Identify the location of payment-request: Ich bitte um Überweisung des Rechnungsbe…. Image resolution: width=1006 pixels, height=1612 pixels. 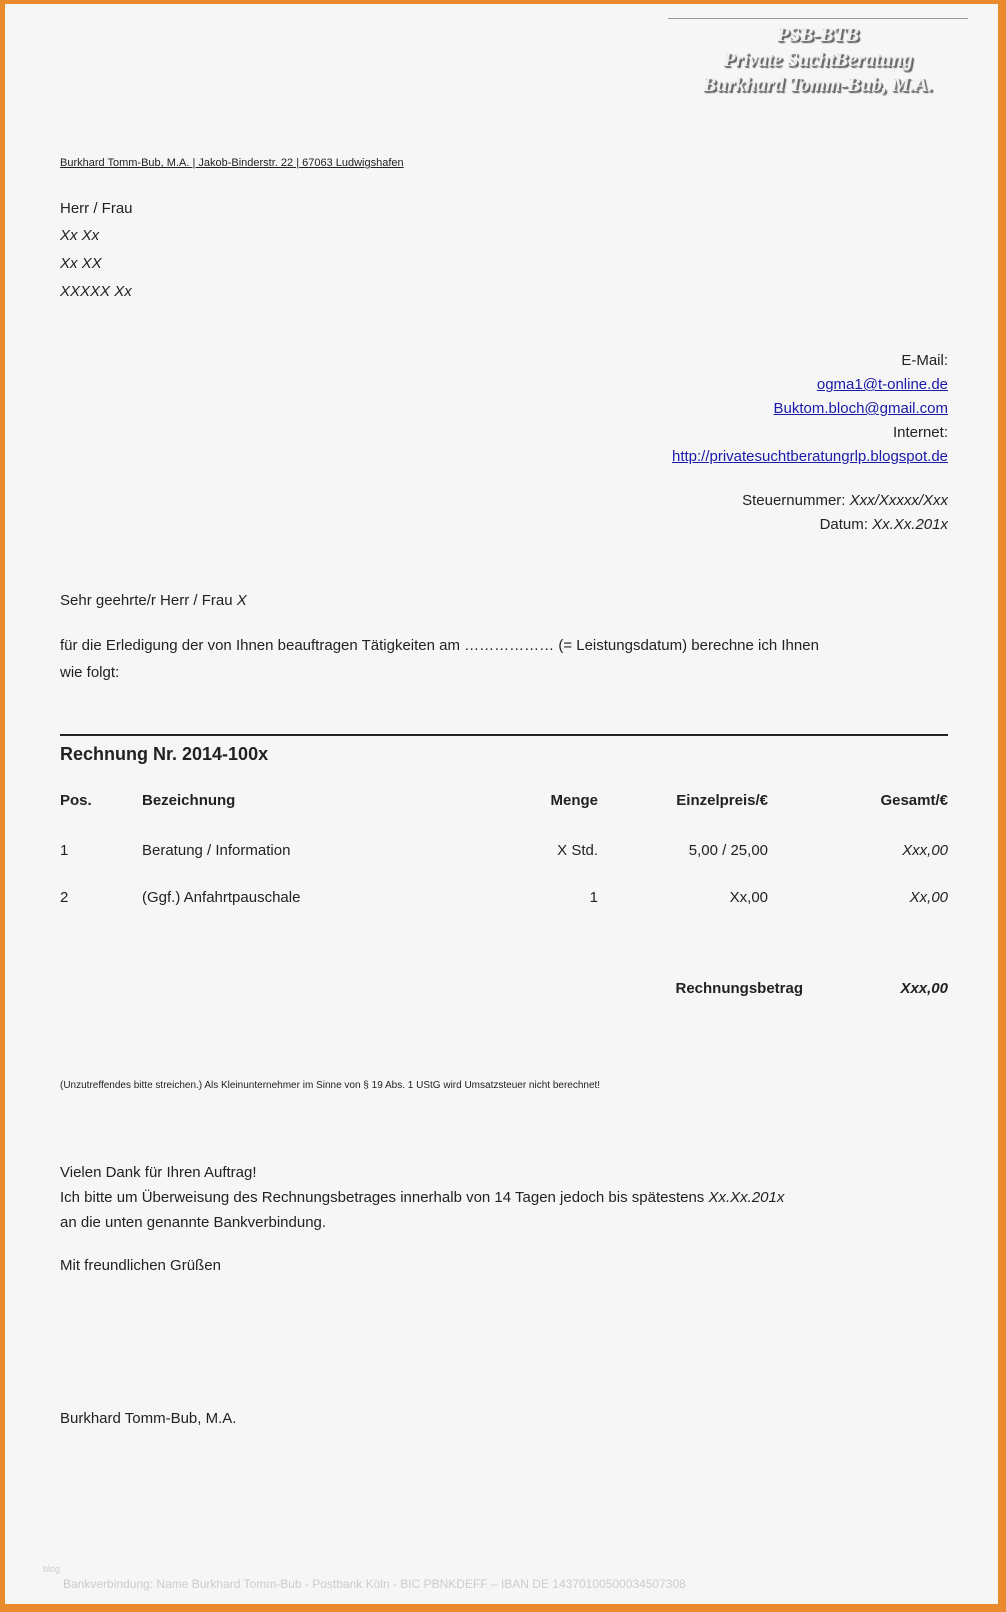
(422, 1197).